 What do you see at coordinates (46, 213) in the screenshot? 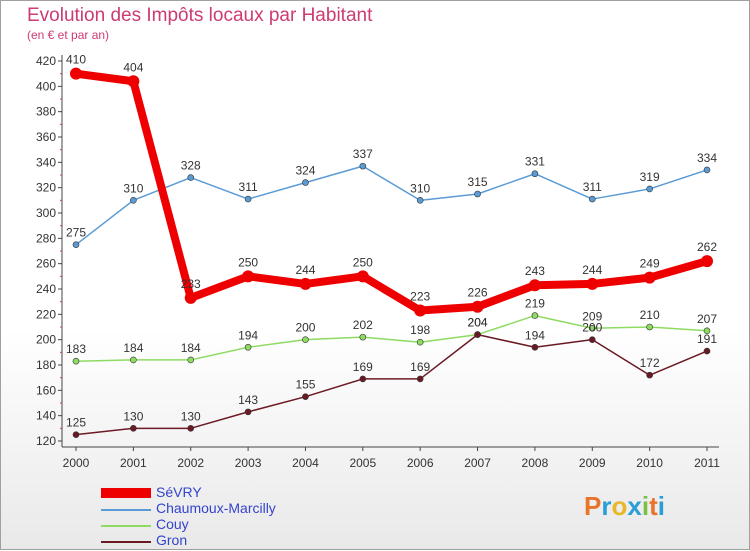
I see `y-tick-label: 300` at bounding box center [46, 213].